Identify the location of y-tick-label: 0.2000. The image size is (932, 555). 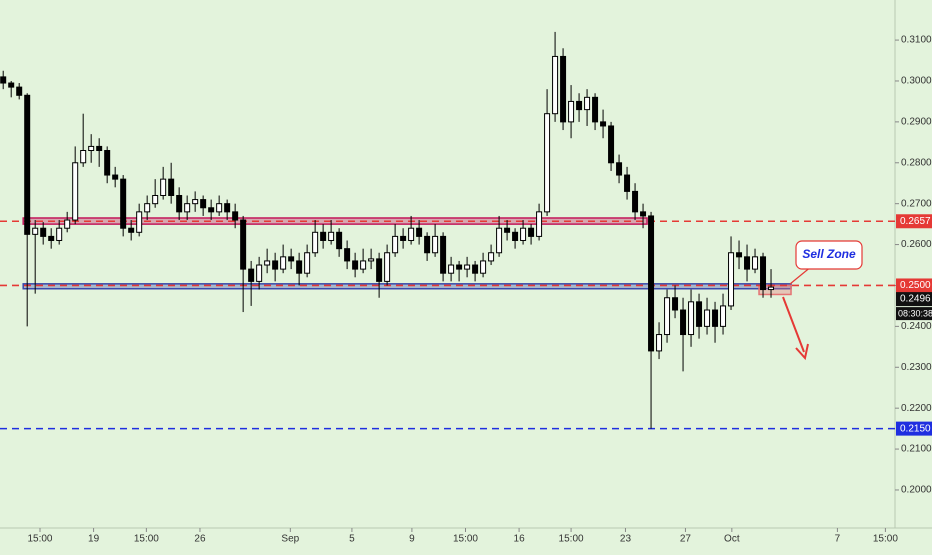
(916, 490).